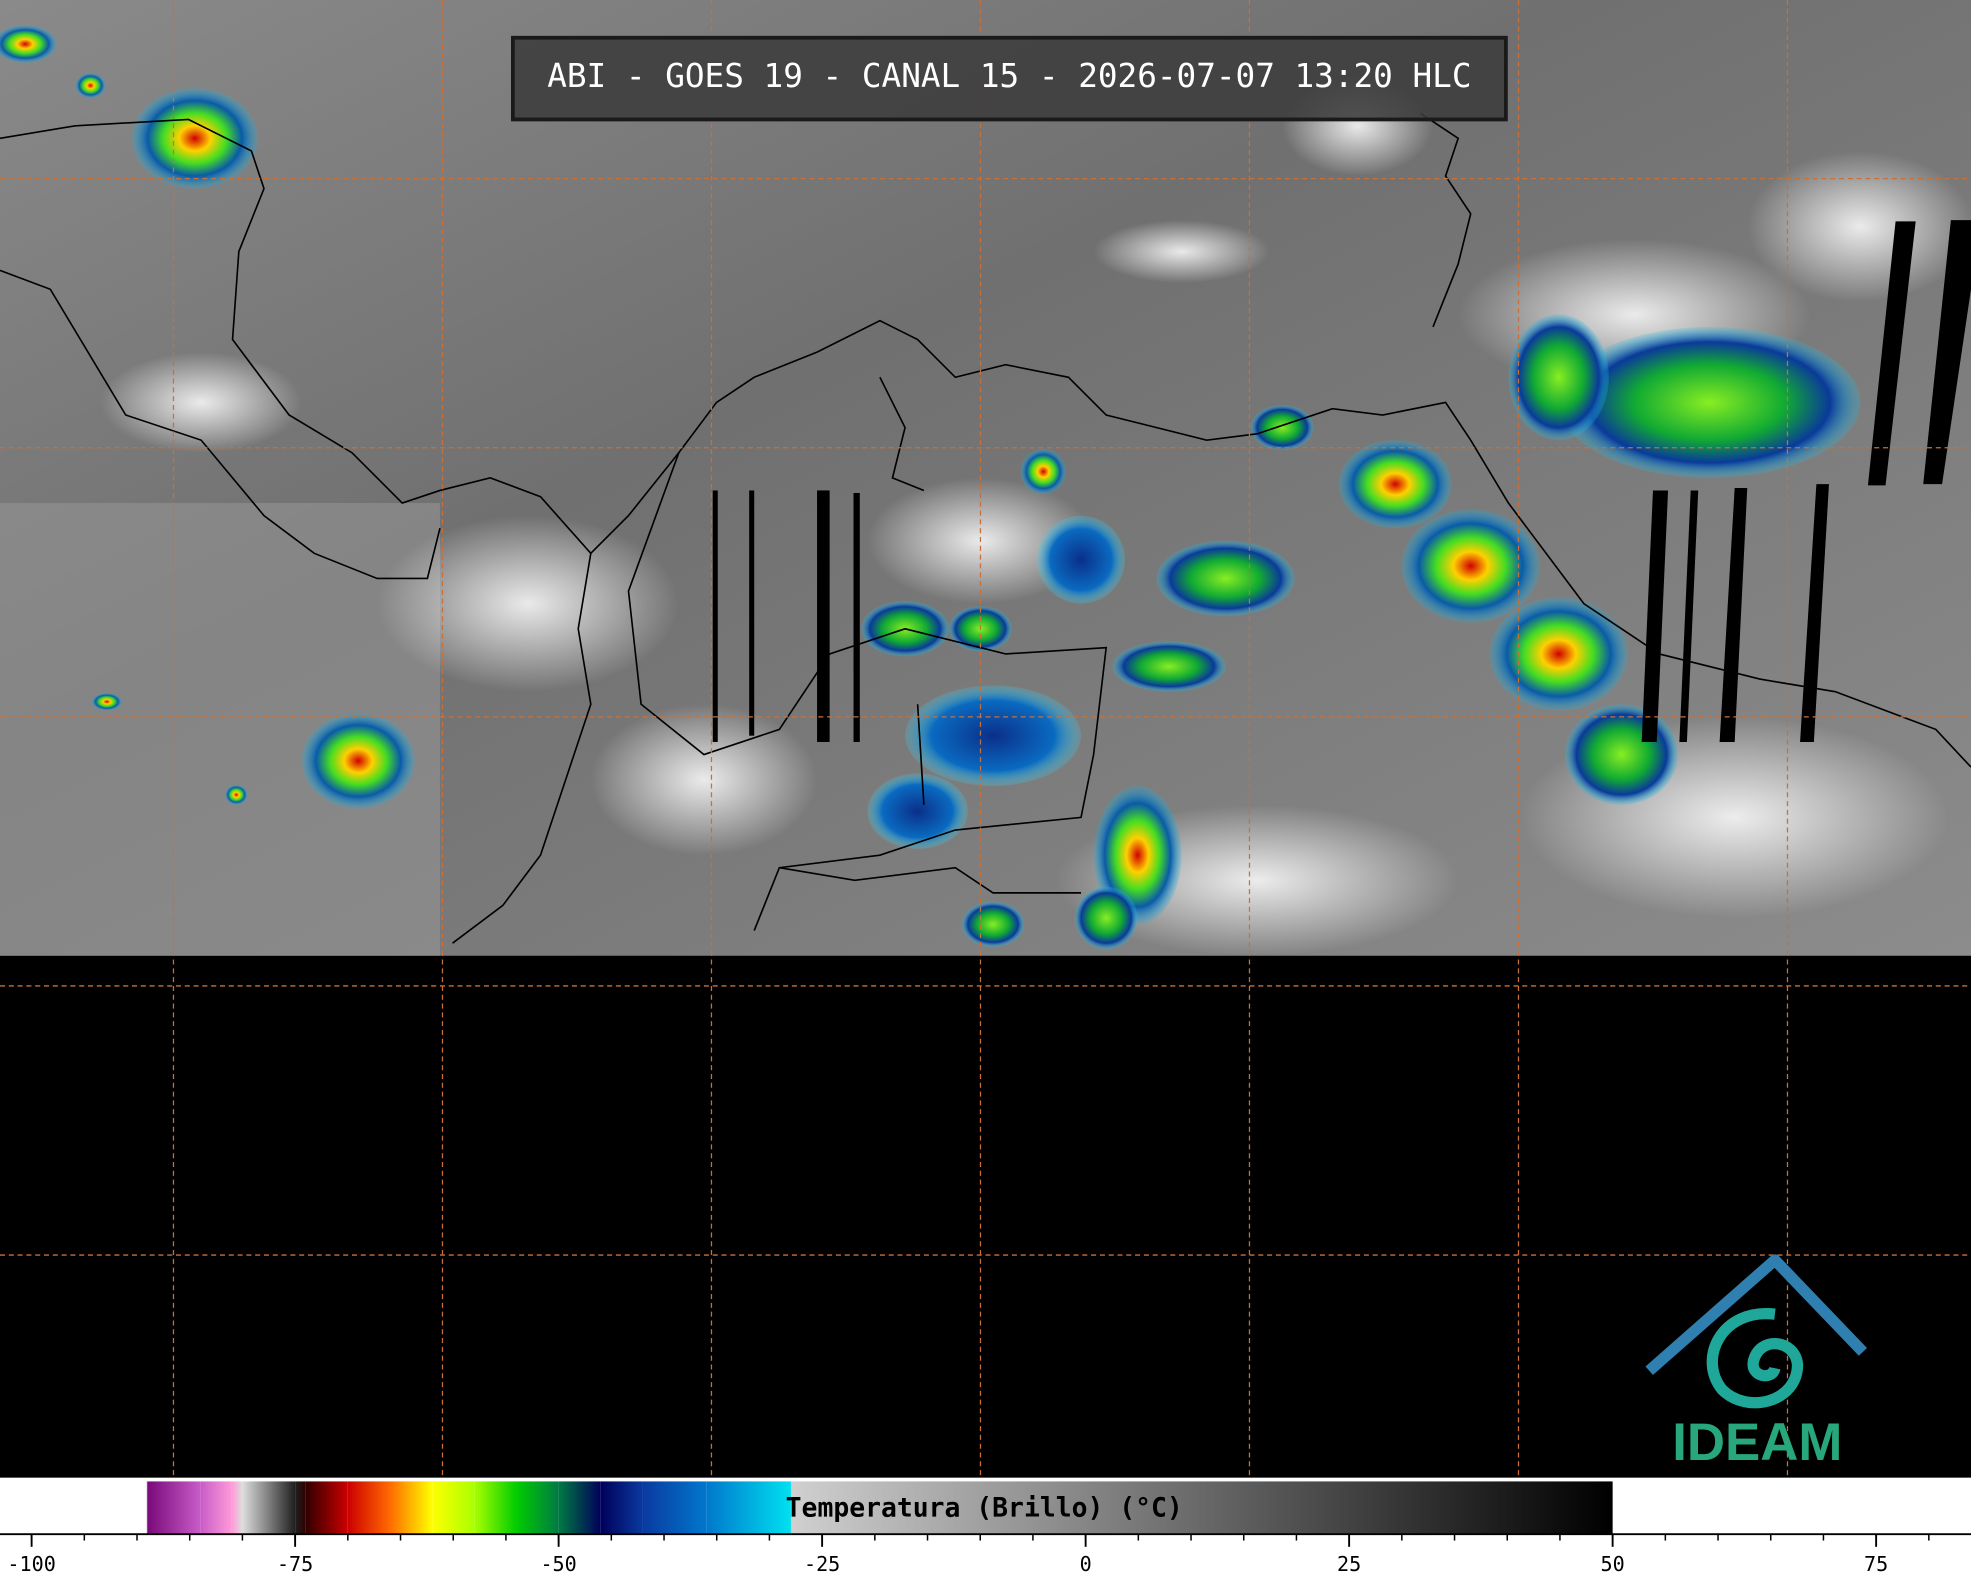 The image size is (1971, 1577). Describe the element at coordinates (1756, 1363) in the screenshot. I see `logo: IDEAM` at that location.